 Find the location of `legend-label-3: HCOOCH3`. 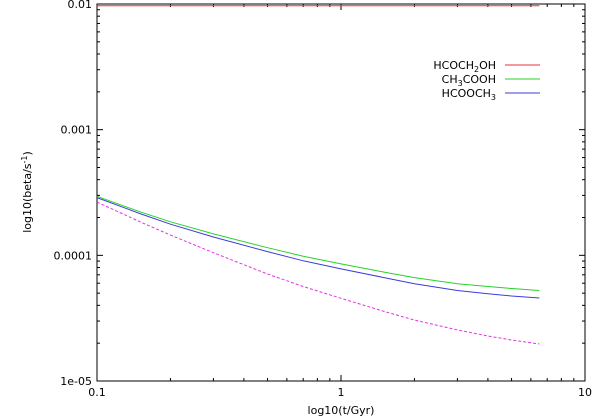

legend-label-3: HCOOCH3 is located at coordinates (469, 94).